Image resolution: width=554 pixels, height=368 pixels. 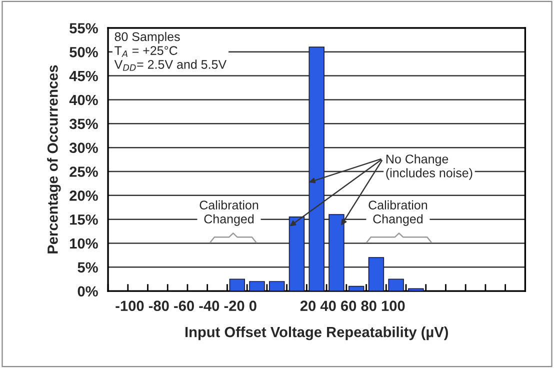 I want to click on text: 20 40 60 80 100, so click(x=352, y=306).